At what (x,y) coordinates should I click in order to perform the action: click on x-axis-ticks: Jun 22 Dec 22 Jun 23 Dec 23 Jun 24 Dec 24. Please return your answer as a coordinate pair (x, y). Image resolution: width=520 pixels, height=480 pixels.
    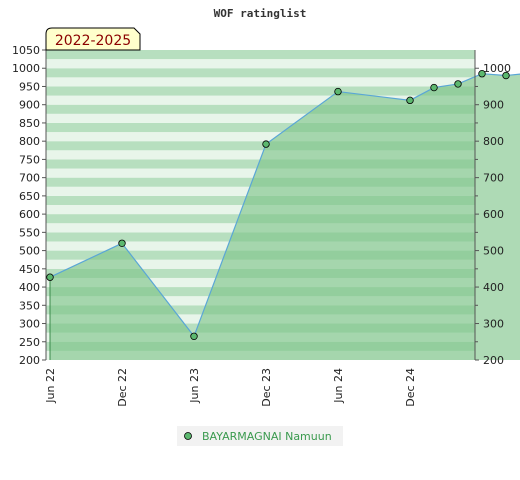
    Looking at the image, I should click on (230, 387).